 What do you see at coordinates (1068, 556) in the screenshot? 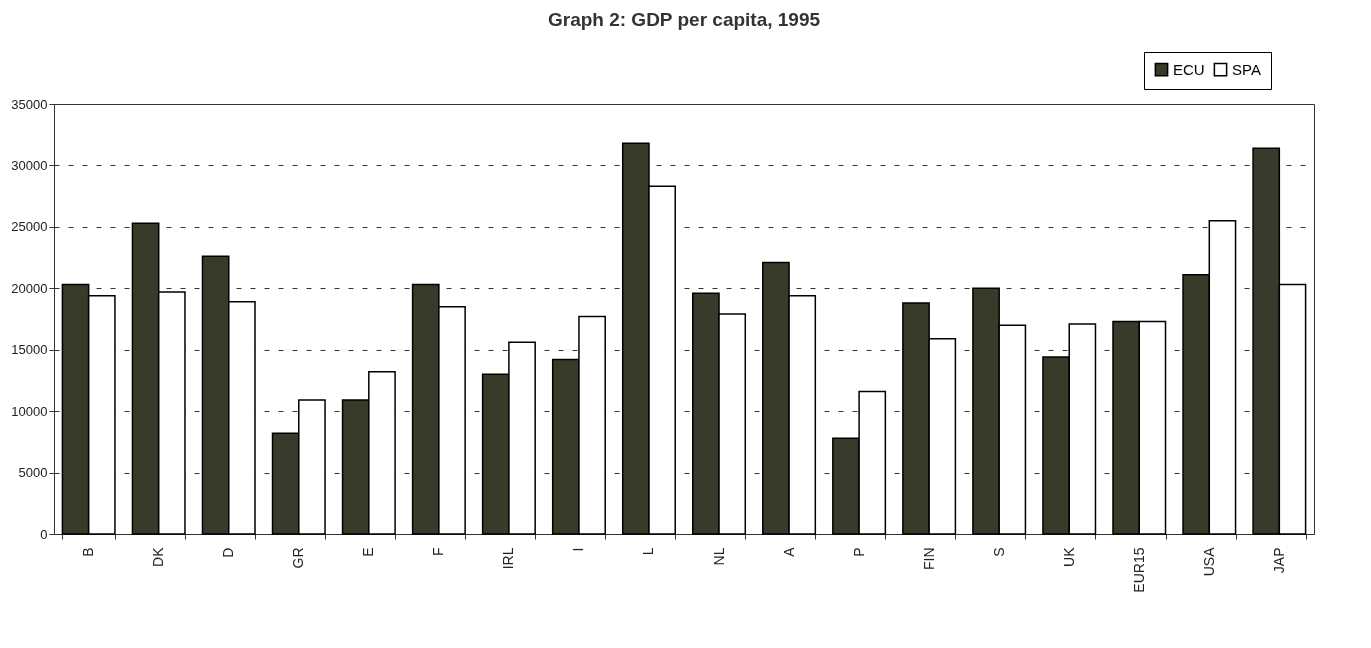
I see `x-tick-label: UK` at bounding box center [1068, 556].